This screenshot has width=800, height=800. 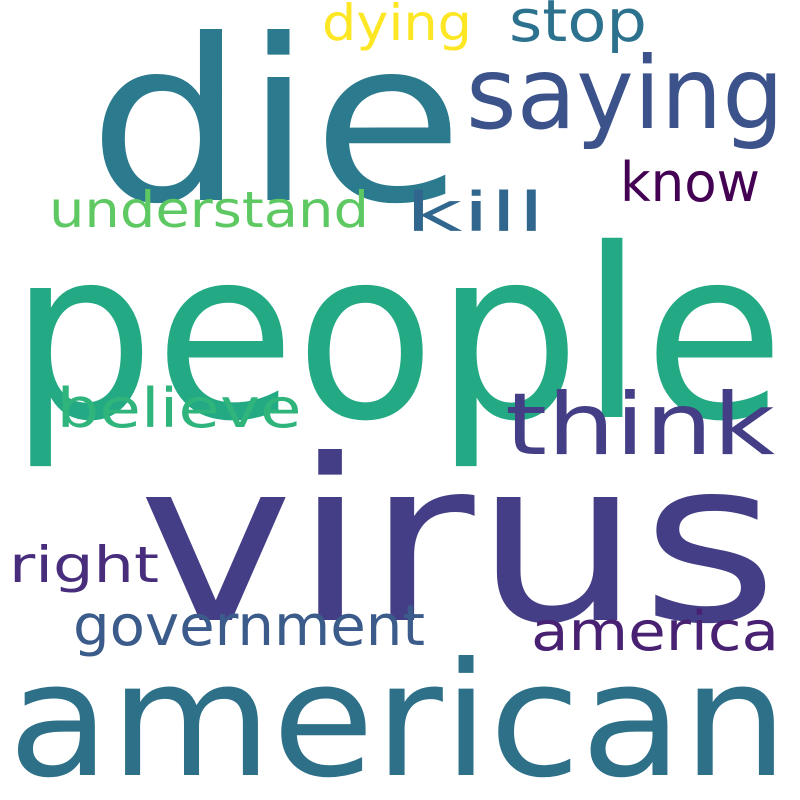 I want to click on word-die: die, so click(x=276, y=127).